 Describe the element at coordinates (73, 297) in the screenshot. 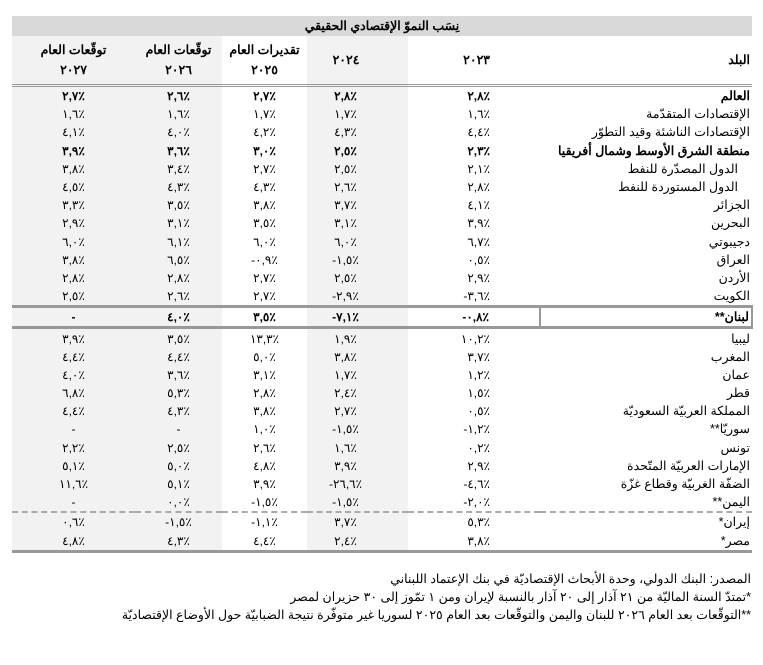

I see `value-2027: ٢,٥٪` at that location.